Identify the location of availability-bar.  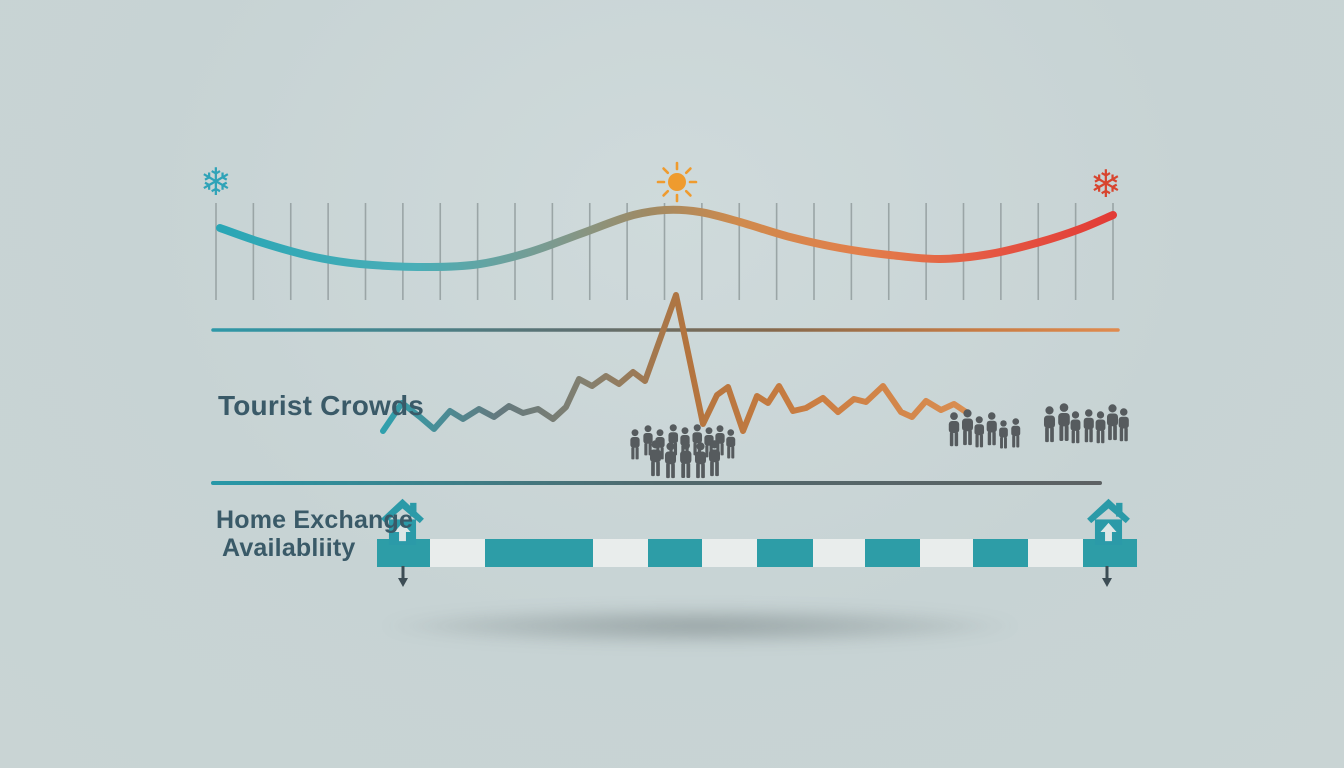
(757, 553).